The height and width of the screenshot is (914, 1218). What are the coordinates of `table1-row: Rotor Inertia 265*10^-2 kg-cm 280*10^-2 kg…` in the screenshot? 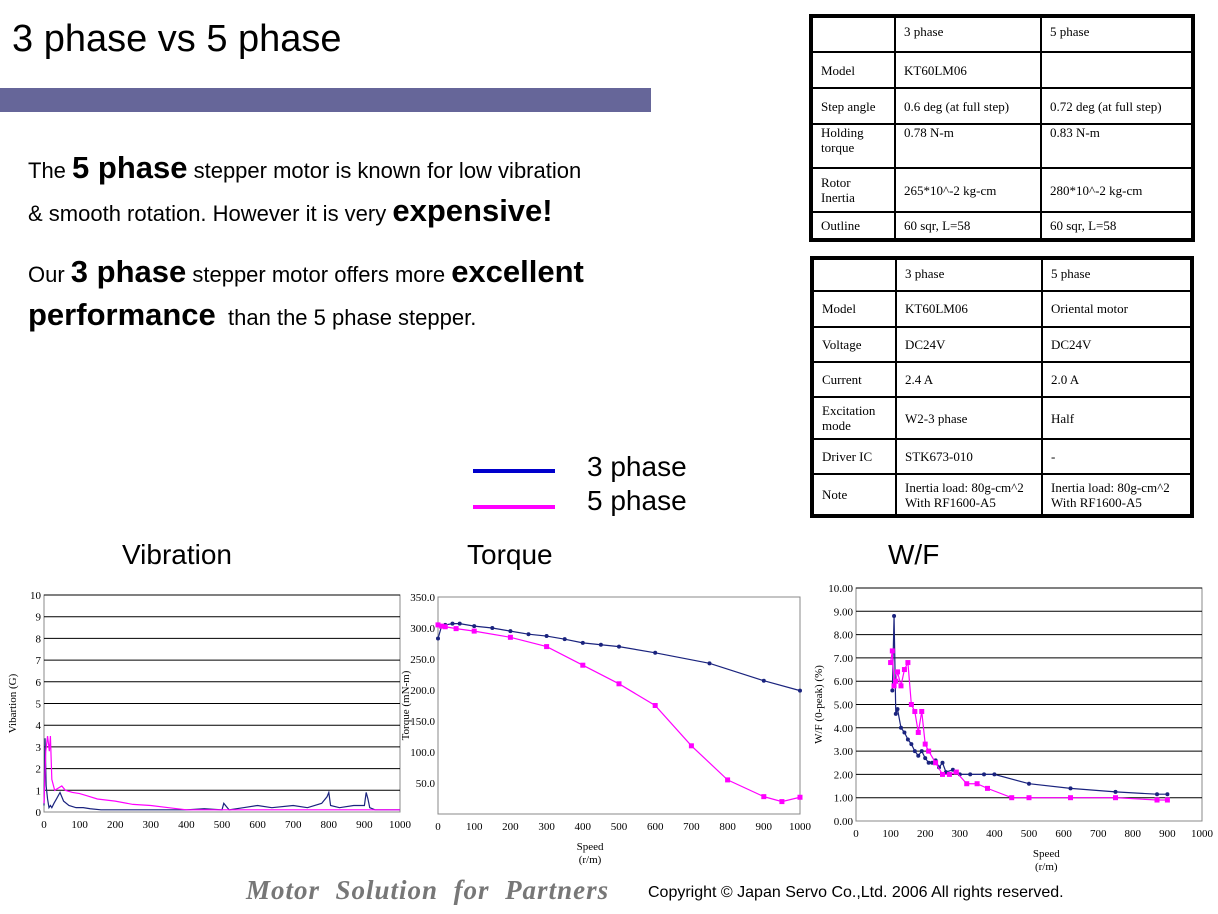 It's located at (1002, 190).